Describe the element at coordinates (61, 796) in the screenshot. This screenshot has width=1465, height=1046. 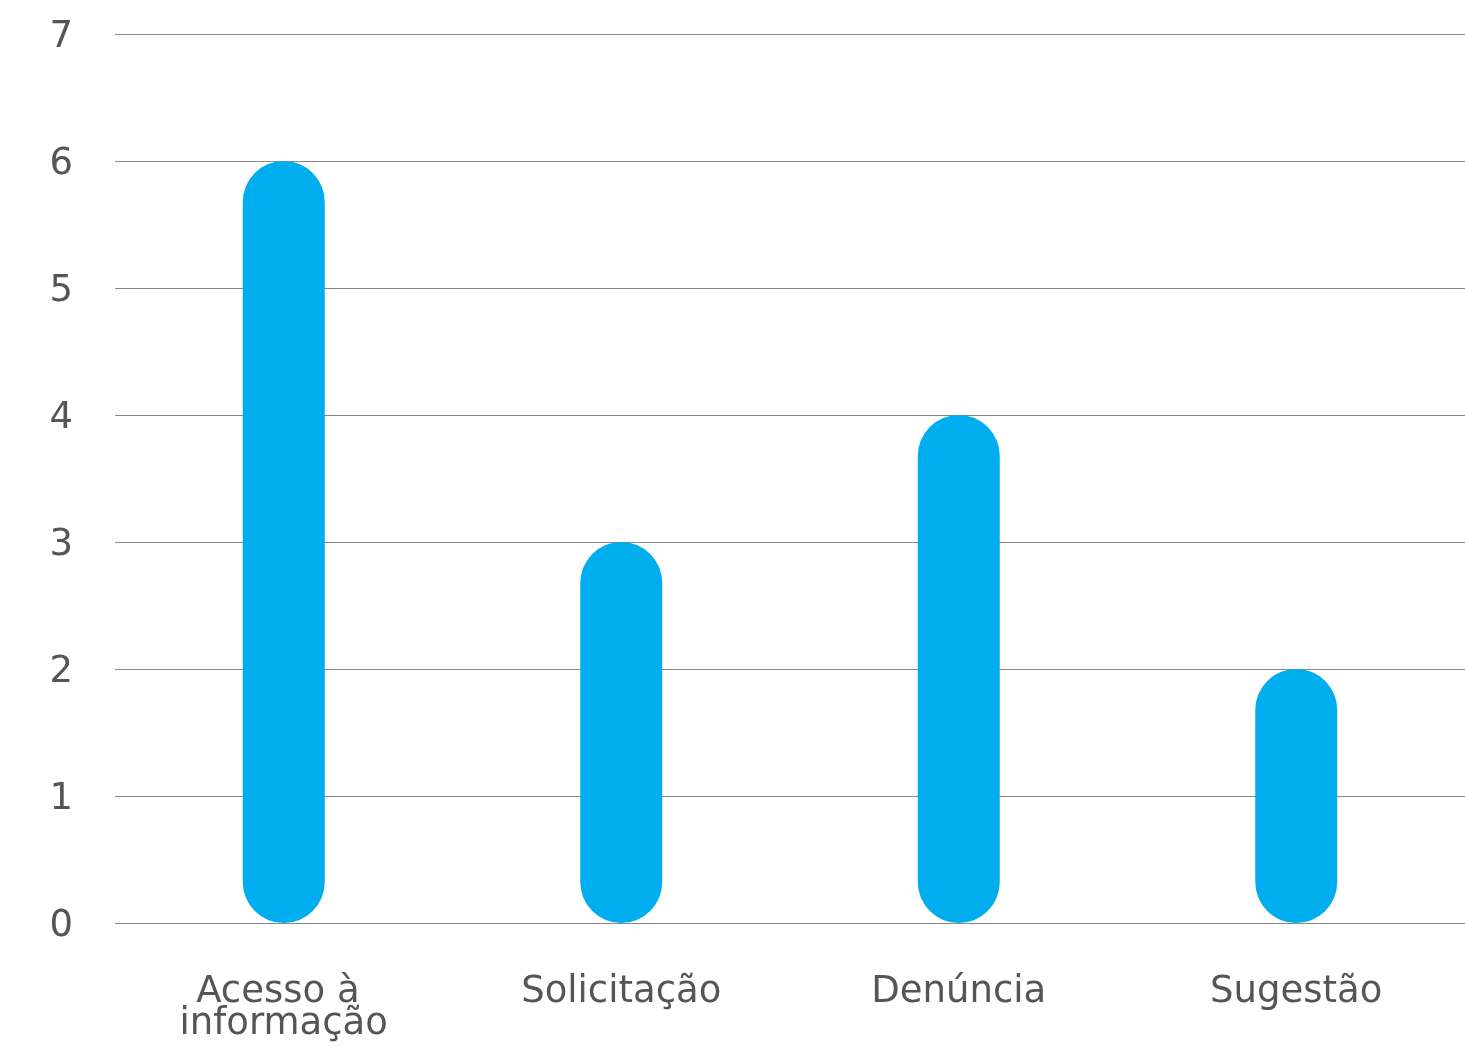
I see `y-tick-label: 1` at that location.